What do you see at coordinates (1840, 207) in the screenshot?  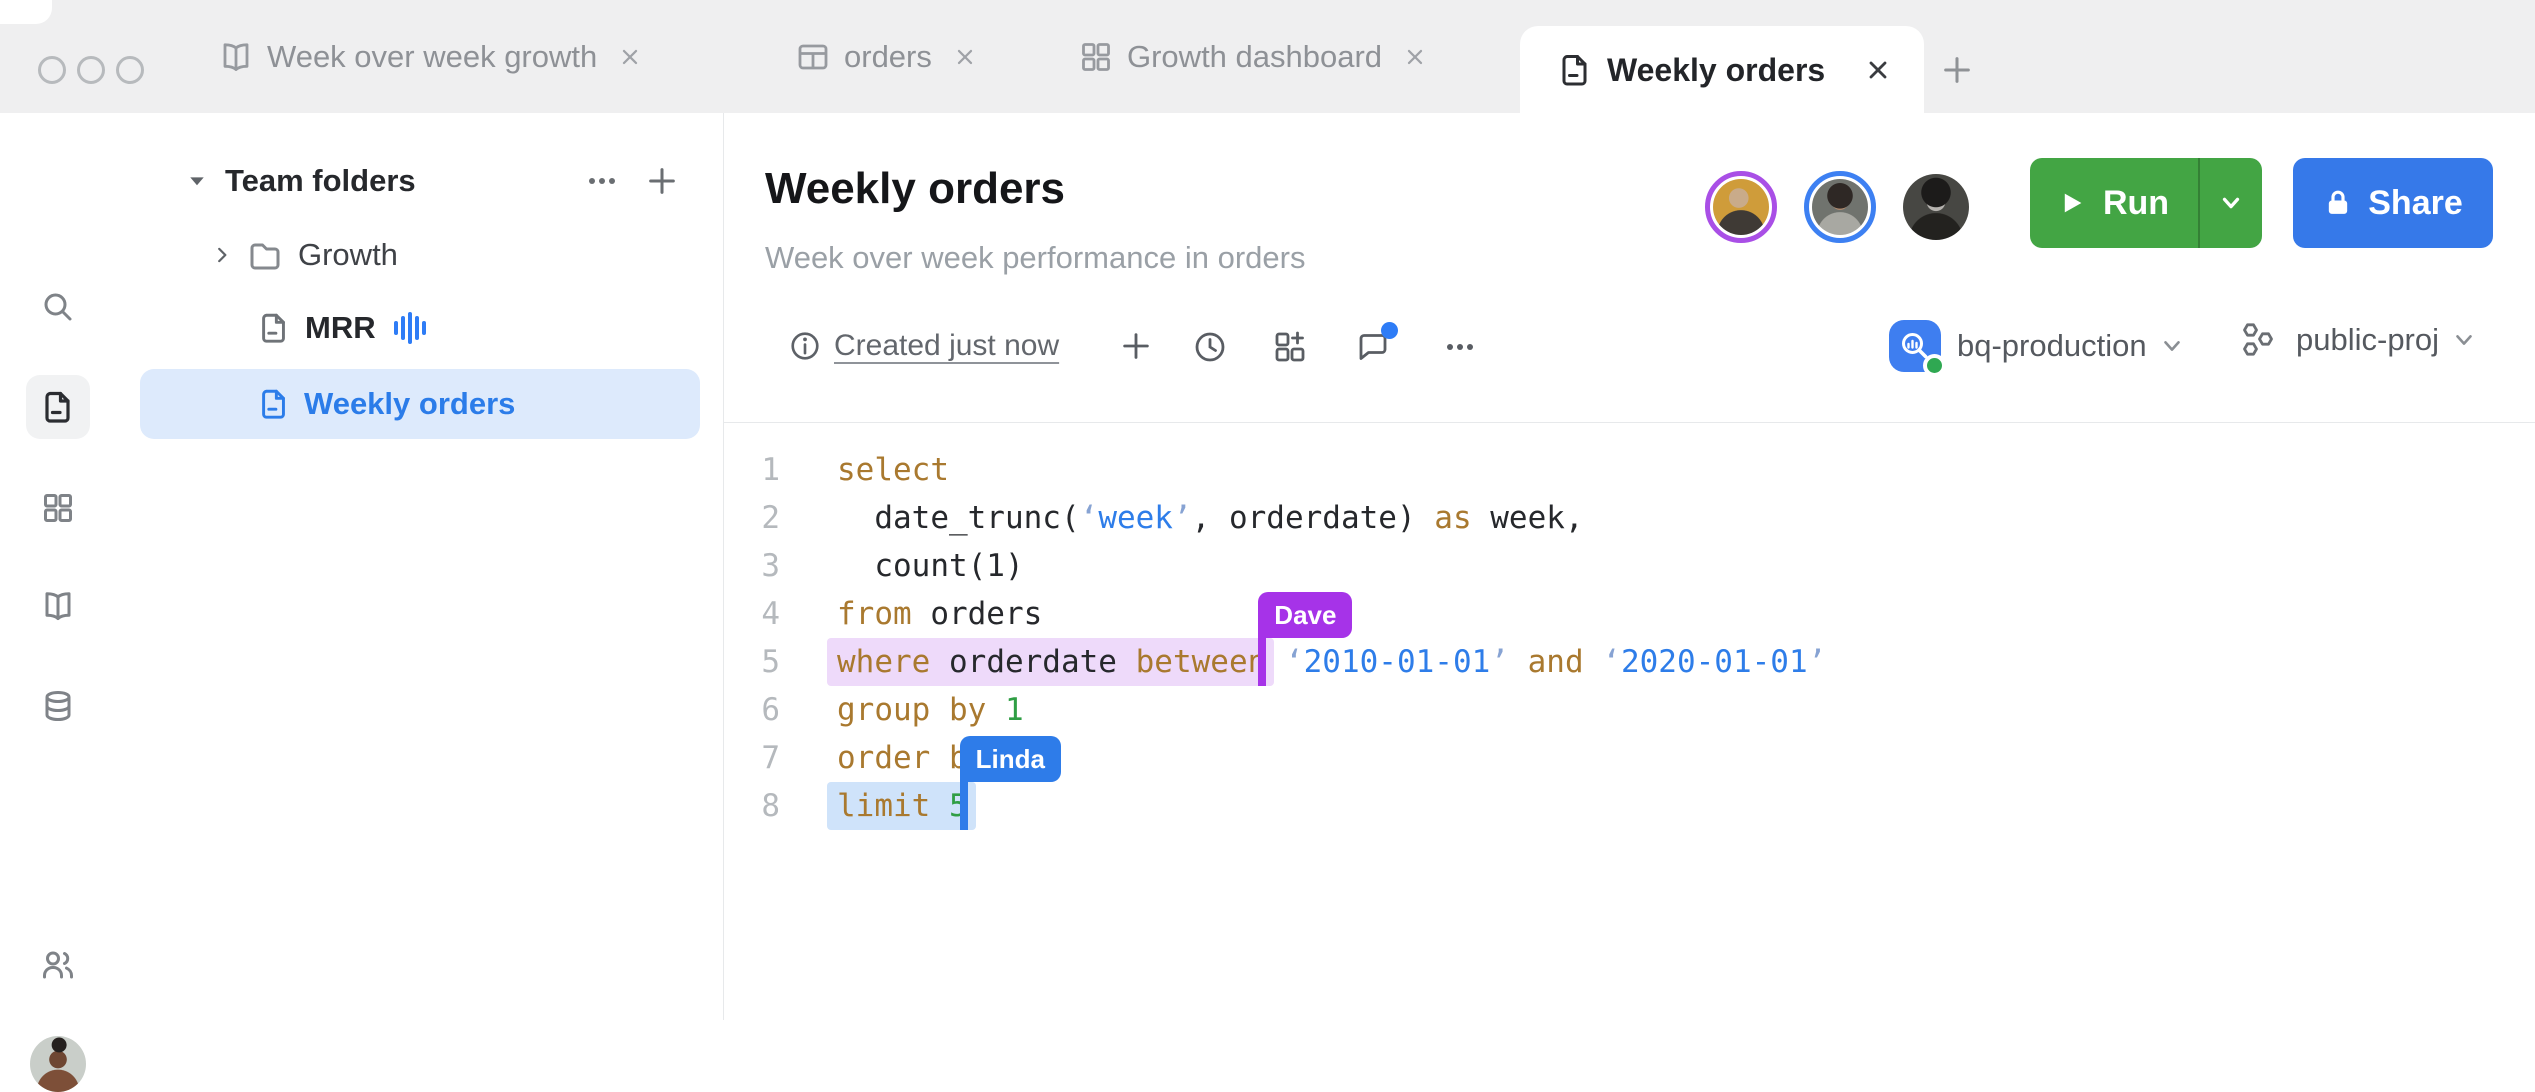 I see `avatar-linda` at bounding box center [1840, 207].